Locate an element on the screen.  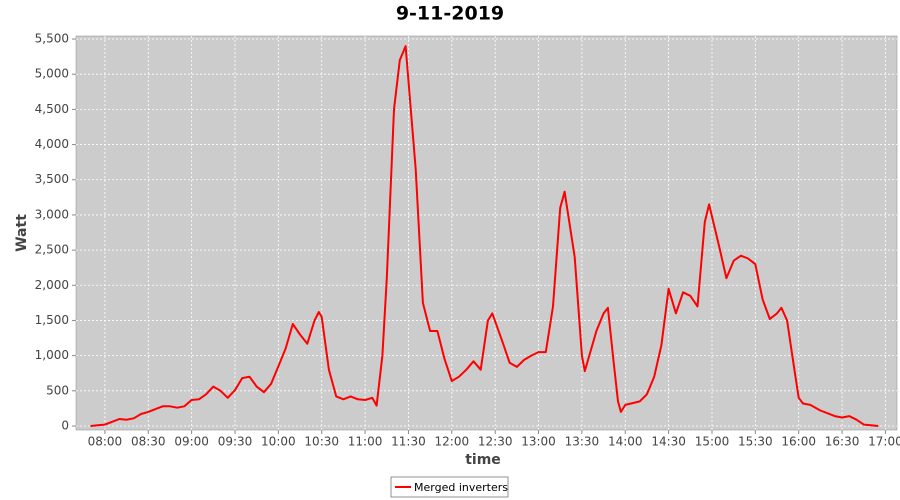
y-tick-label: 2,500 is located at coordinates (52, 250).